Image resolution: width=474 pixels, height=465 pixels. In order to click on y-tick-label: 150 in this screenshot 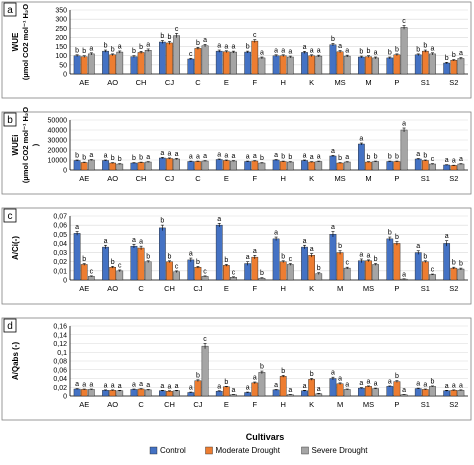, I will do `click(61, 47)`.